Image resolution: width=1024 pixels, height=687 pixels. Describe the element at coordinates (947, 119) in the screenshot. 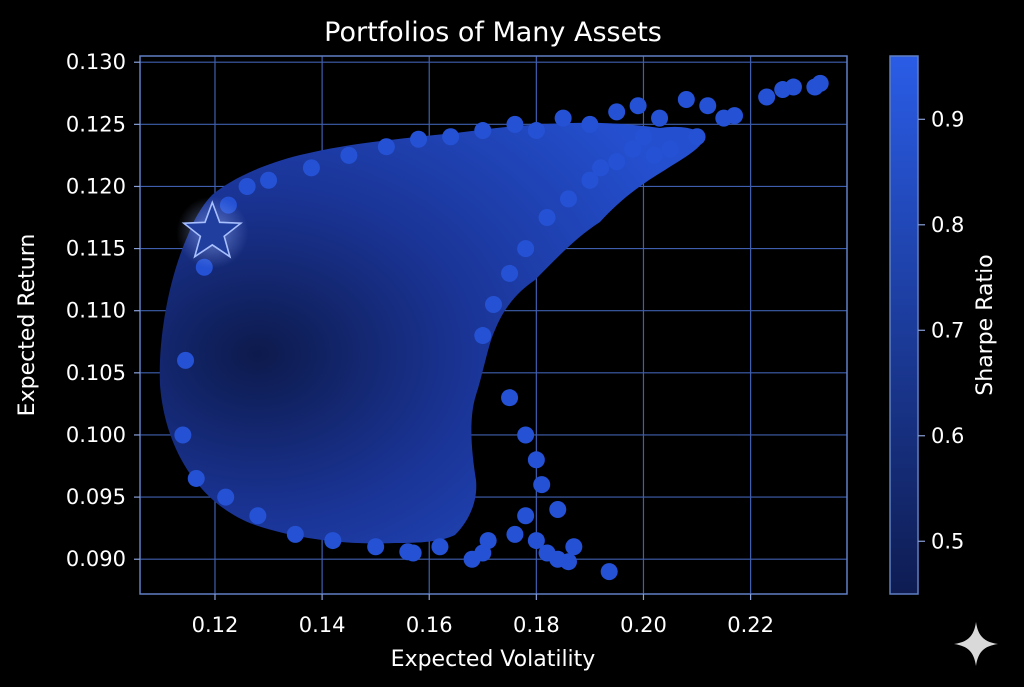

I see `colorbar-tick-label: 0.9` at that location.